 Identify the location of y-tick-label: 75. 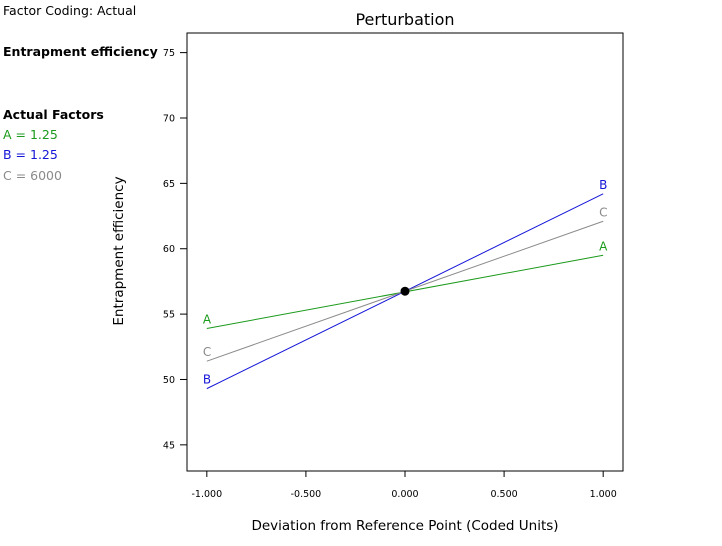
(169, 53).